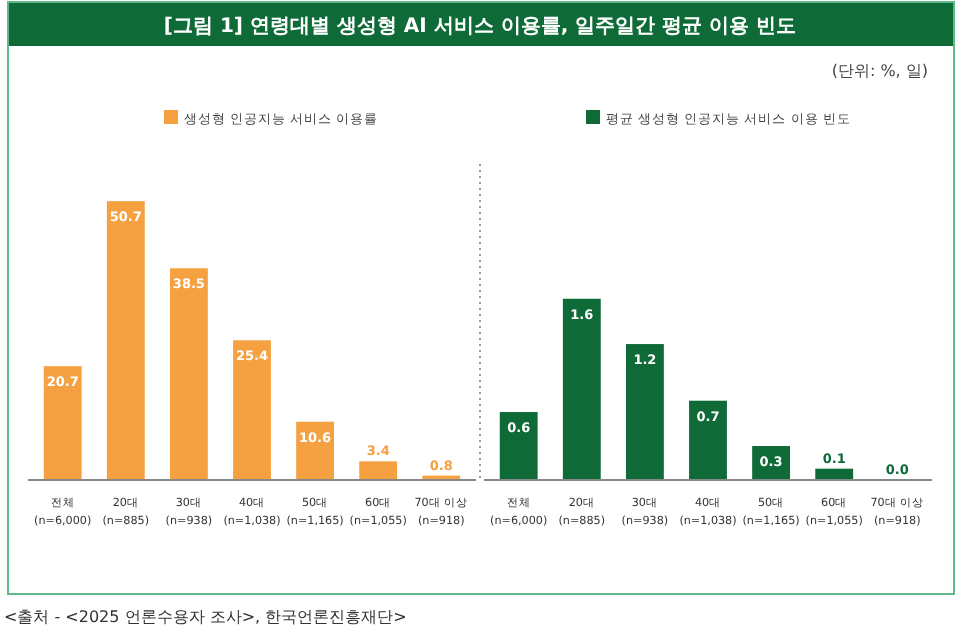 Image resolution: width=960 pixels, height=640 pixels. Describe the element at coordinates (879, 71) in the screenshot. I see `text: (단위: %, 일)` at that location.